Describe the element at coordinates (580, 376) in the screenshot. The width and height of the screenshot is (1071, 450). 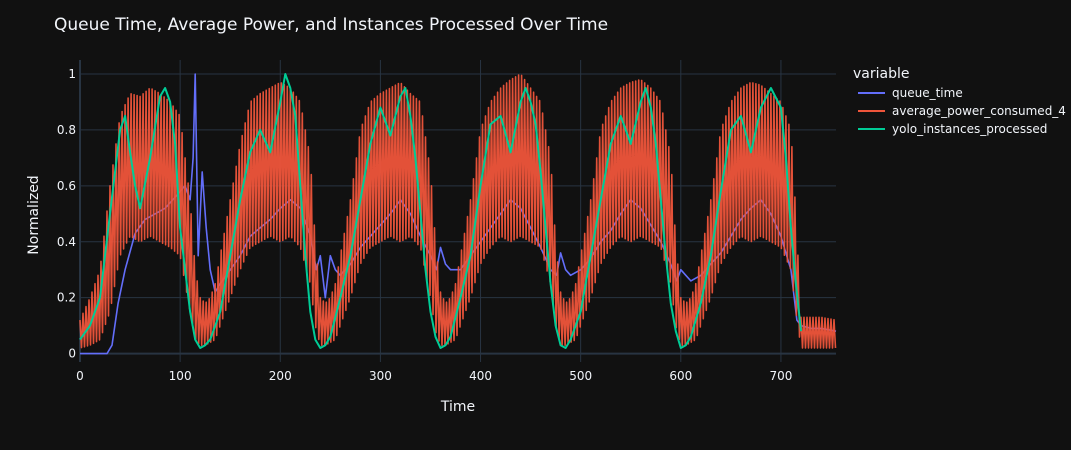
I see `x-tick-label: 500` at that location.